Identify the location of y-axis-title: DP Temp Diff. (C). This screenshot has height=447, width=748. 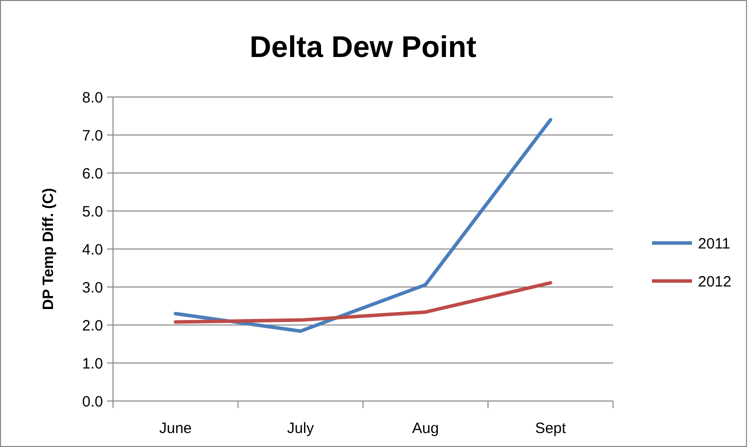
(48, 249).